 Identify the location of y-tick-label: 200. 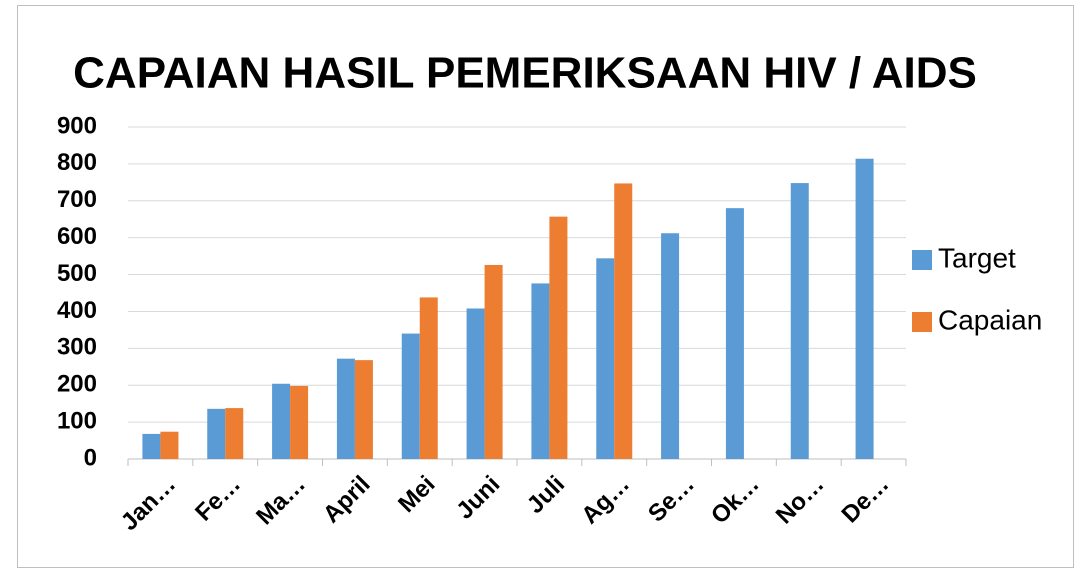
(77, 384).